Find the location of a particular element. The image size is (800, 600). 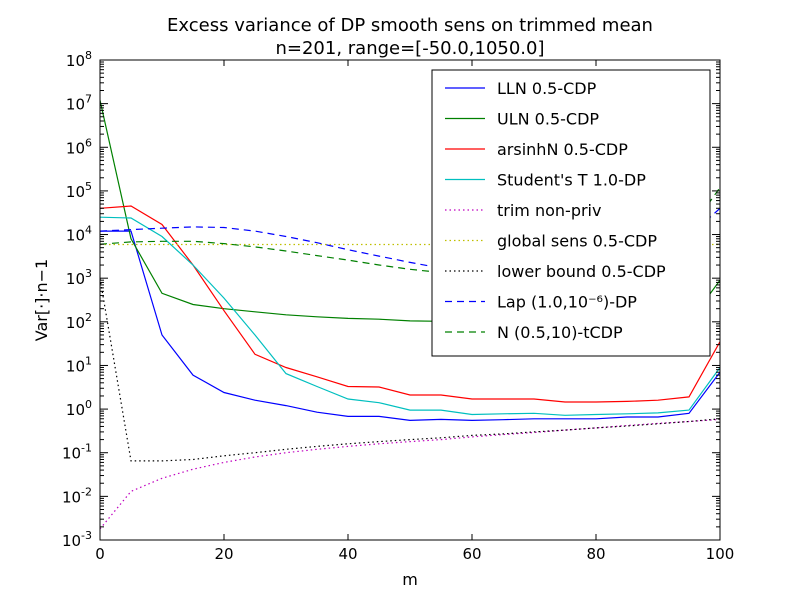

legend-label: lower bound 0.5-CDP is located at coordinates (581, 271).